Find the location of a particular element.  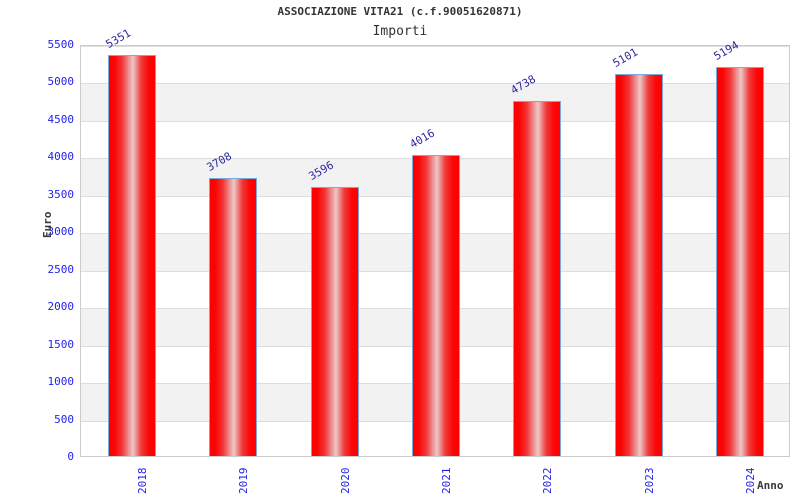

x-tick-label: 2021 is located at coordinates (446, 481).